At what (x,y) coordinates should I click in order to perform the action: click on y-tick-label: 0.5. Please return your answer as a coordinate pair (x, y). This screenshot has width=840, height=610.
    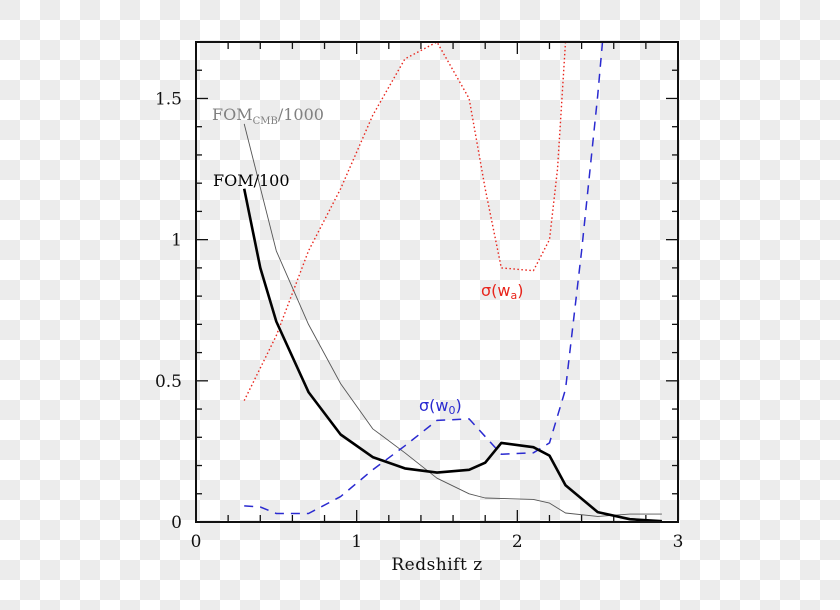
    Looking at the image, I should click on (168, 382).